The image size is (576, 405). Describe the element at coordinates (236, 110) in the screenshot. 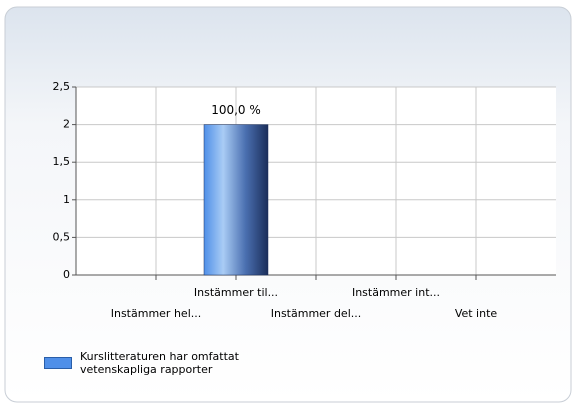

I see `data-label: 100,0 %` at that location.